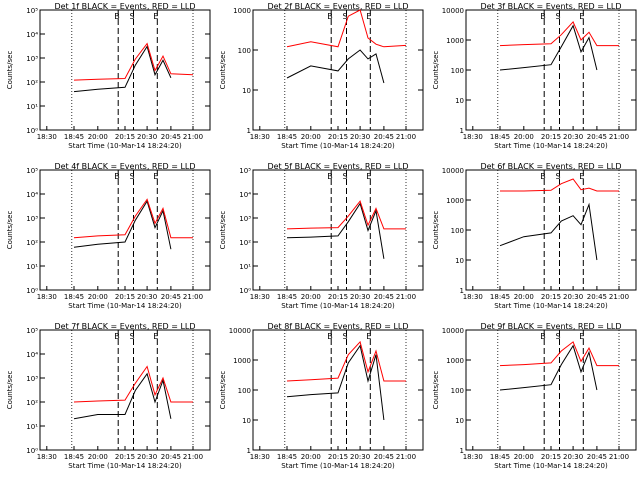 The width and height of the screenshot is (640, 484). I want to click on panel-title: Det 8f BLACK = Events, RED = LLD, so click(337, 326).